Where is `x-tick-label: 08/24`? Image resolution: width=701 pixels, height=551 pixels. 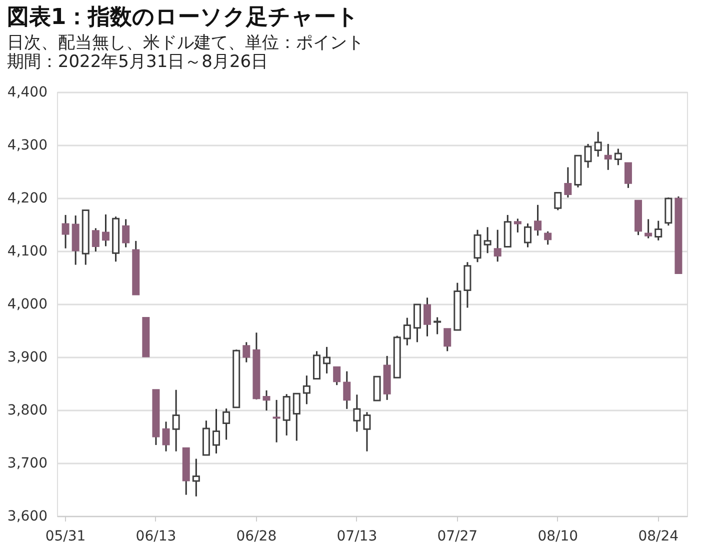 x-tick-label: 08/24 is located at coordinates (658, 536).